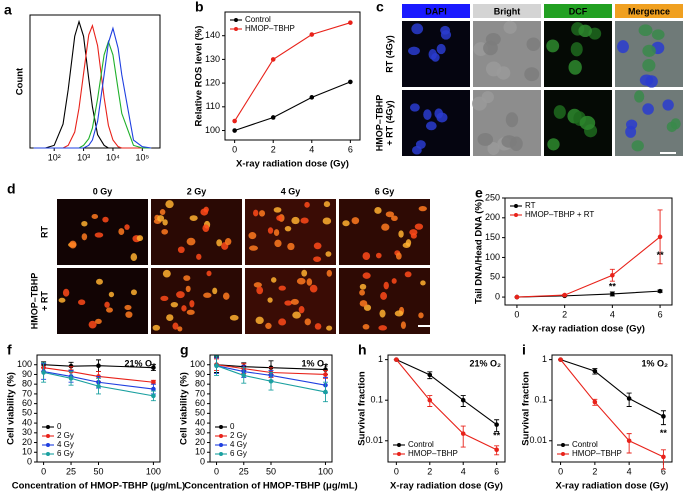  I want to click on y-tick-label: 40, so click(200, 422).